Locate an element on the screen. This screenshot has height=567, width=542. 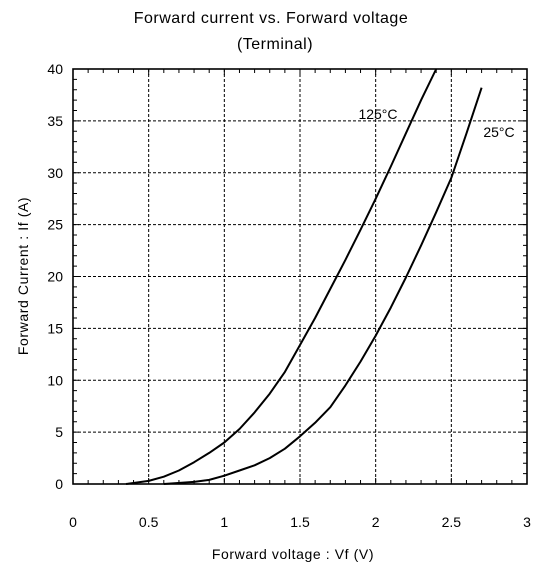
x-tick-label: 2.5 is located at coordinates (452, 522).